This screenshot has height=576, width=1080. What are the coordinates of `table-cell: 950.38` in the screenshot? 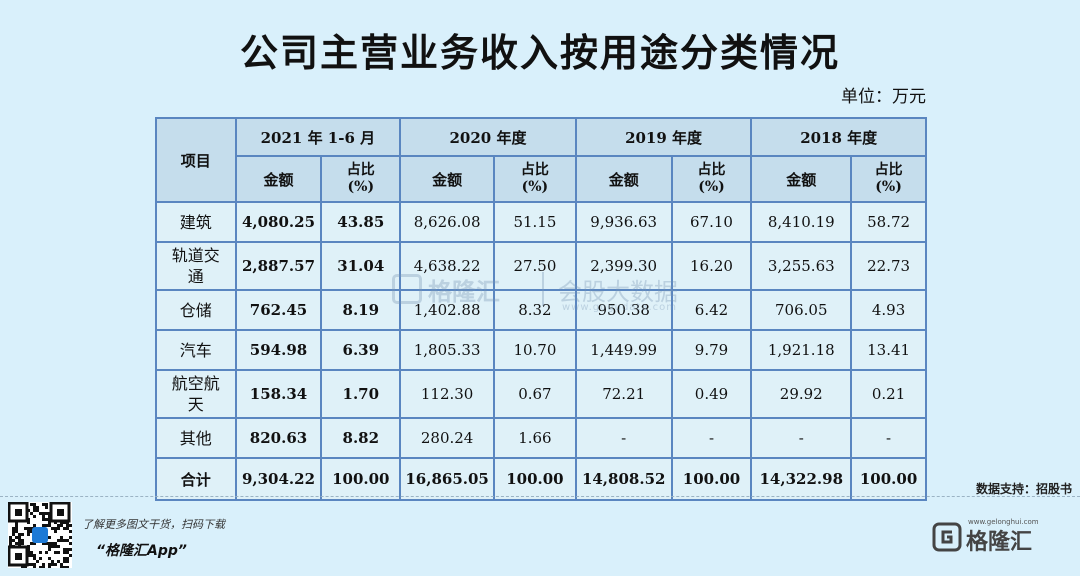 It's located at (623, 310).